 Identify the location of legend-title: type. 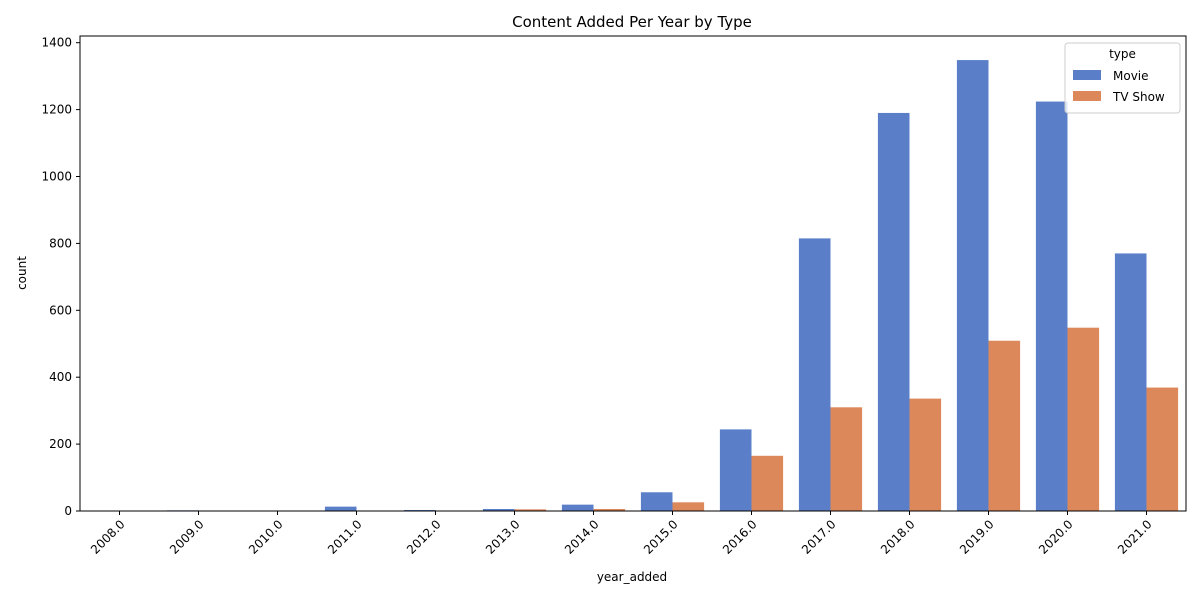
(1122, 54).